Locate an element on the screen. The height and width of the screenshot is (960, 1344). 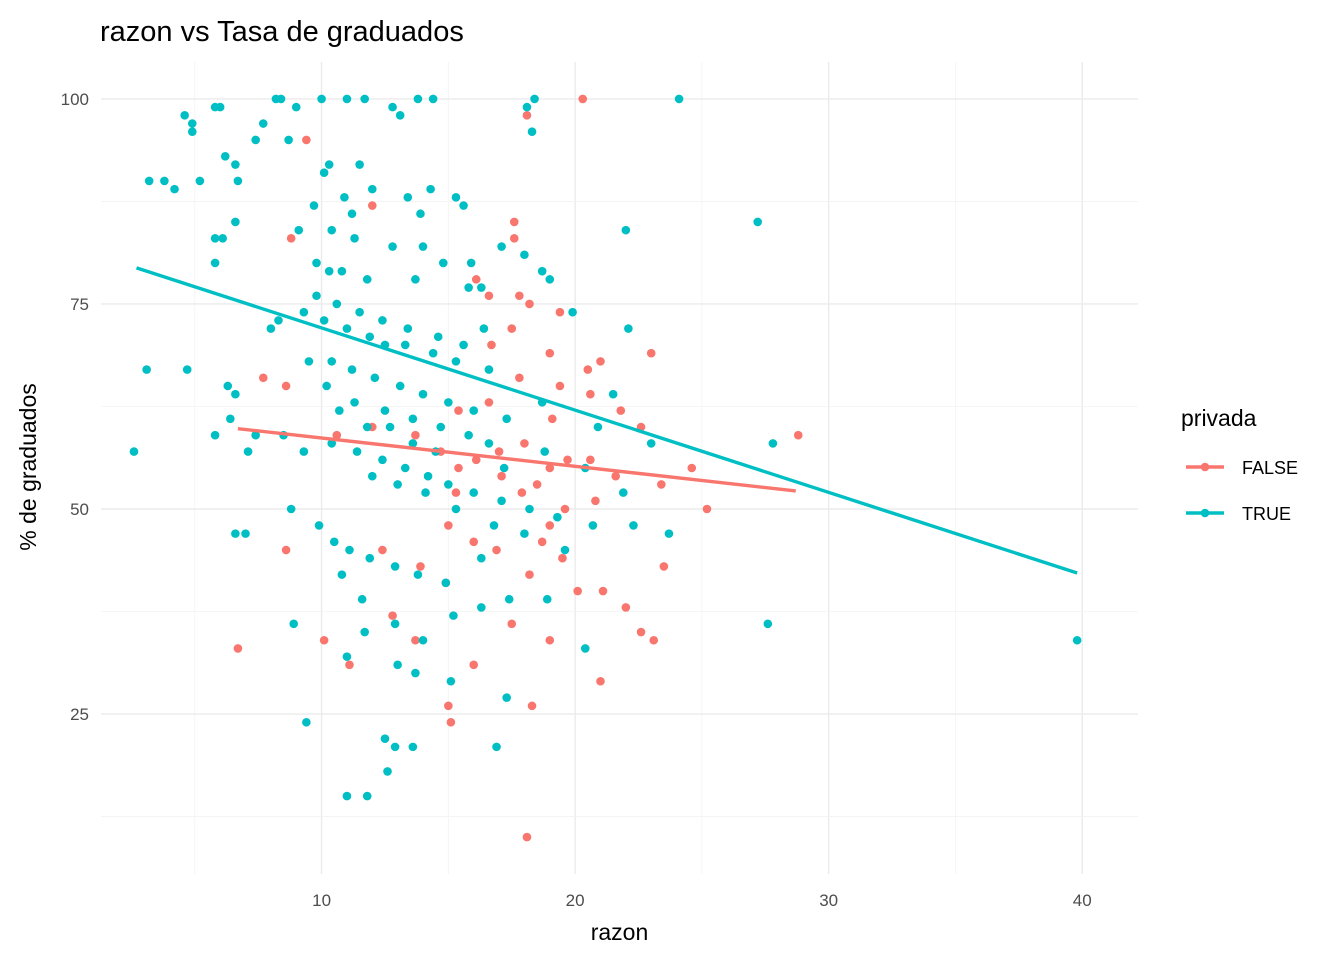
y-tick-label: 25 is located at coordinates (79, 714).